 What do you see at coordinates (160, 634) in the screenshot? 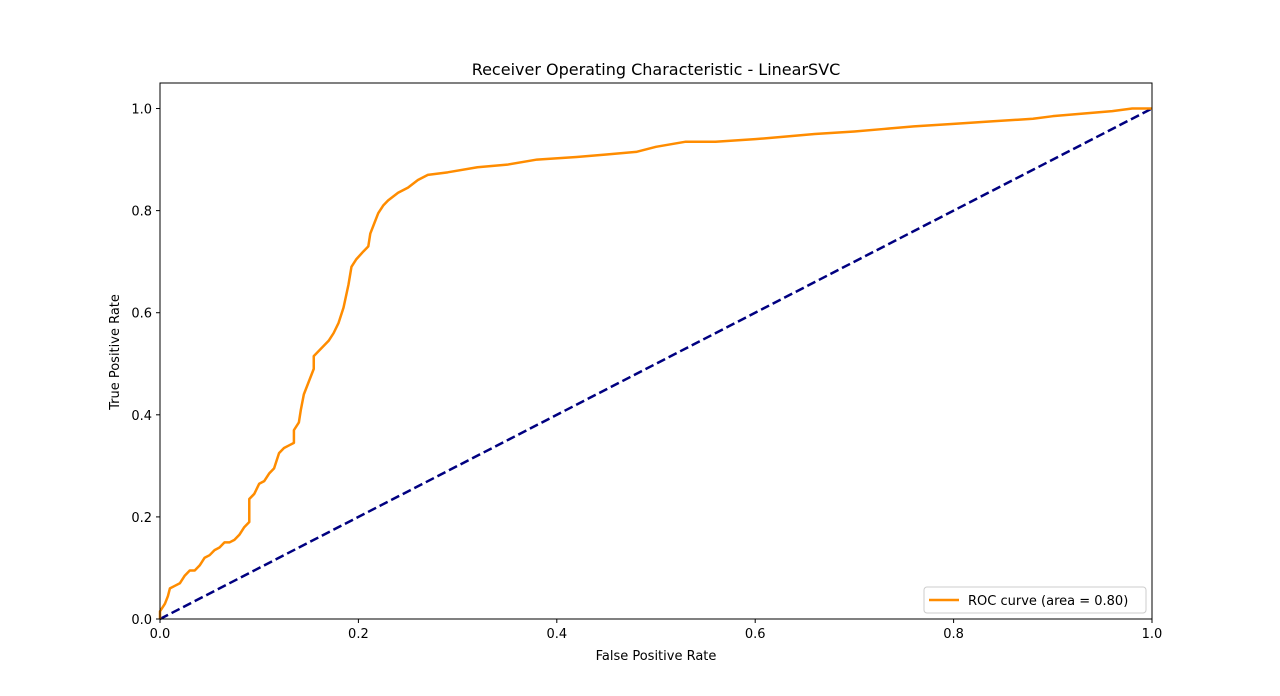
I see `x-tick-label: 0.0` at bounding box center [160, 634].